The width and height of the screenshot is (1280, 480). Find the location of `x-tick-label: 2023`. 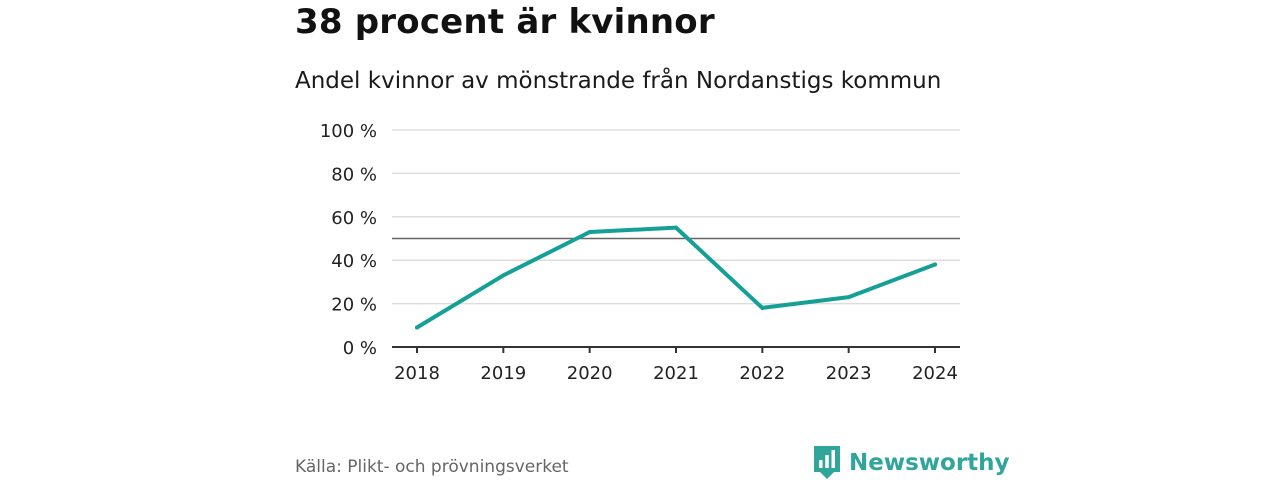

x-tick-label: 2023 is located at coordinates (849, 373).